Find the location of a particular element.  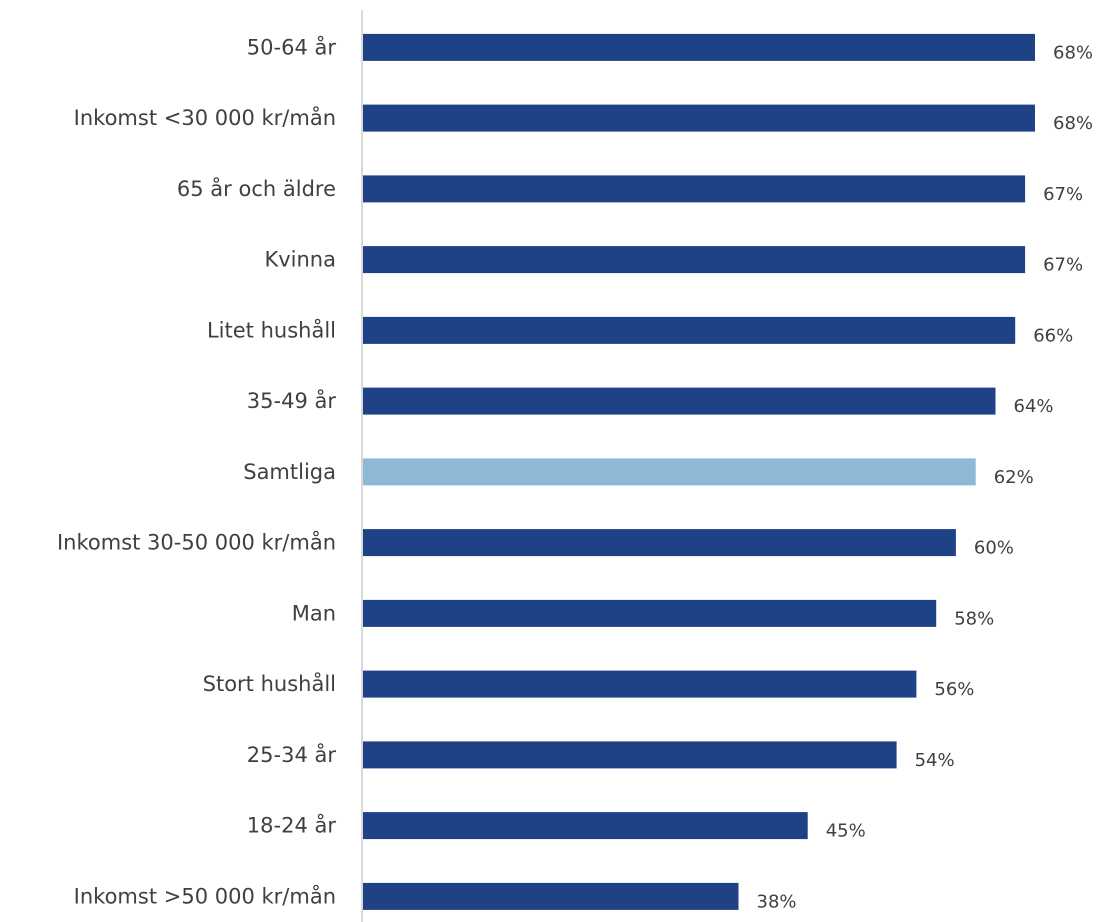

category-label: Samtliga is located at coordinates (289, 472).